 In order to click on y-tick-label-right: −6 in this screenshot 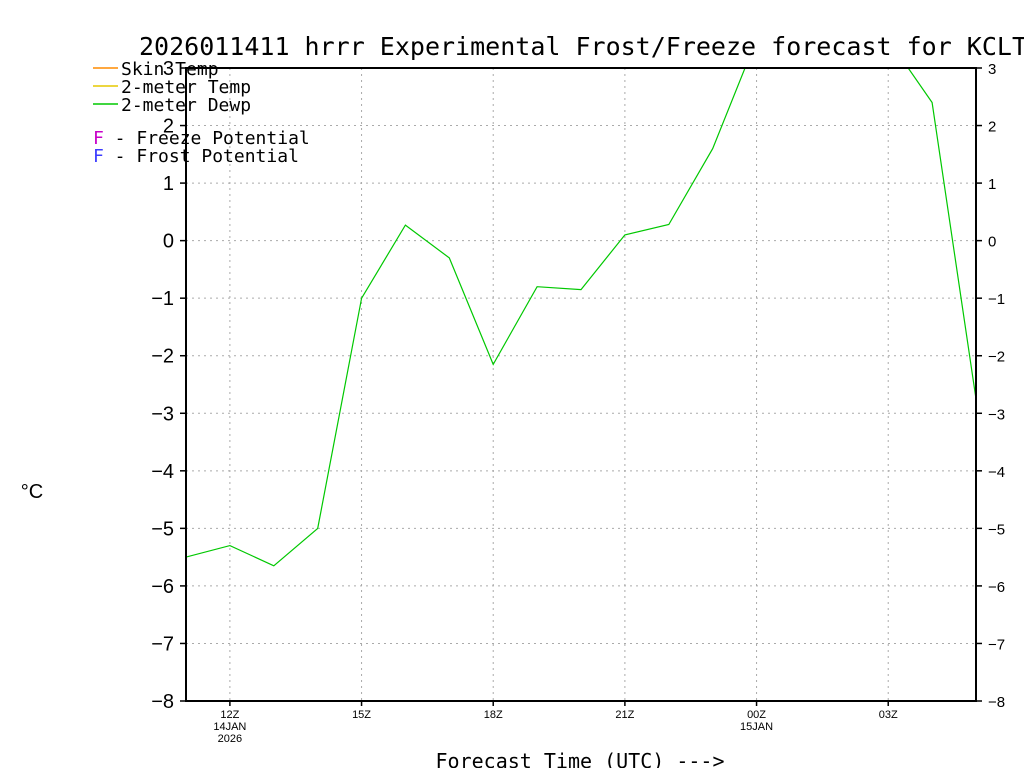, I will do `click(996, 587)`.